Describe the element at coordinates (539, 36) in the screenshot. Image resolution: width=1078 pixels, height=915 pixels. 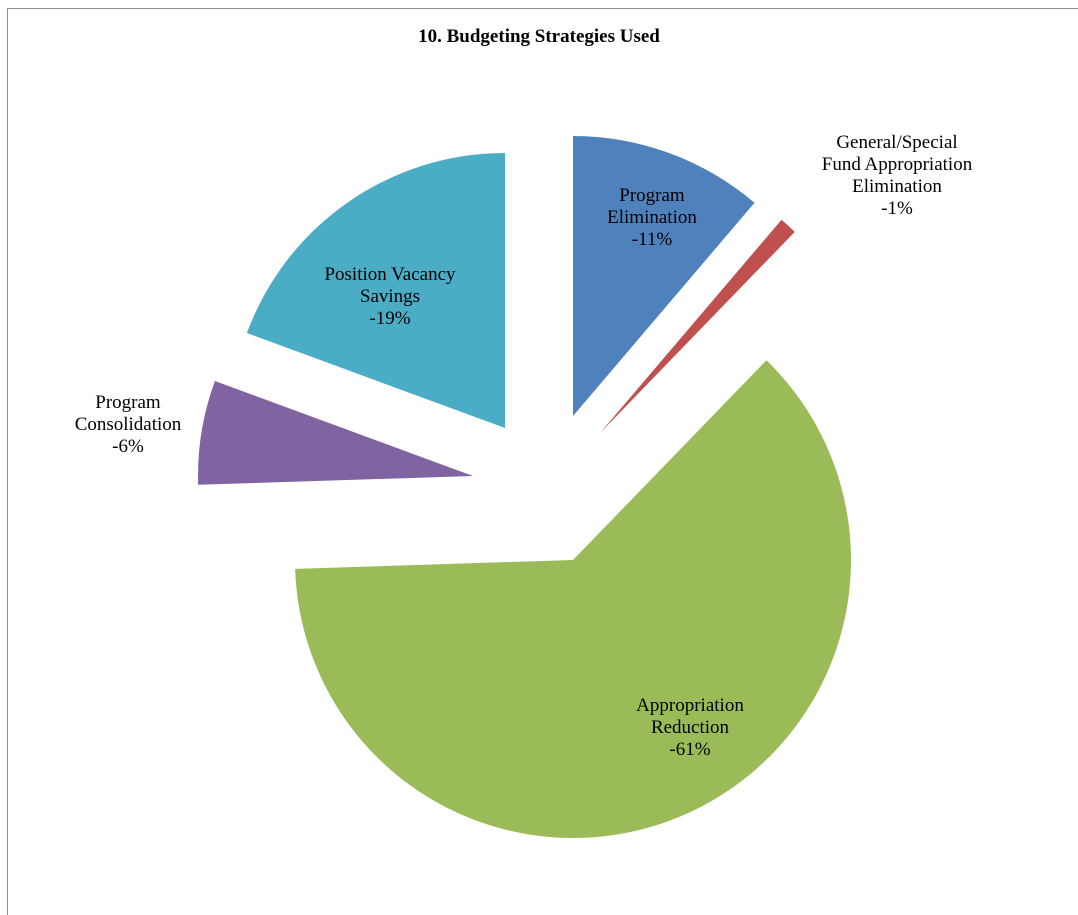
I see `chart-title: 10. Budgeting Strategies Used` at that location.